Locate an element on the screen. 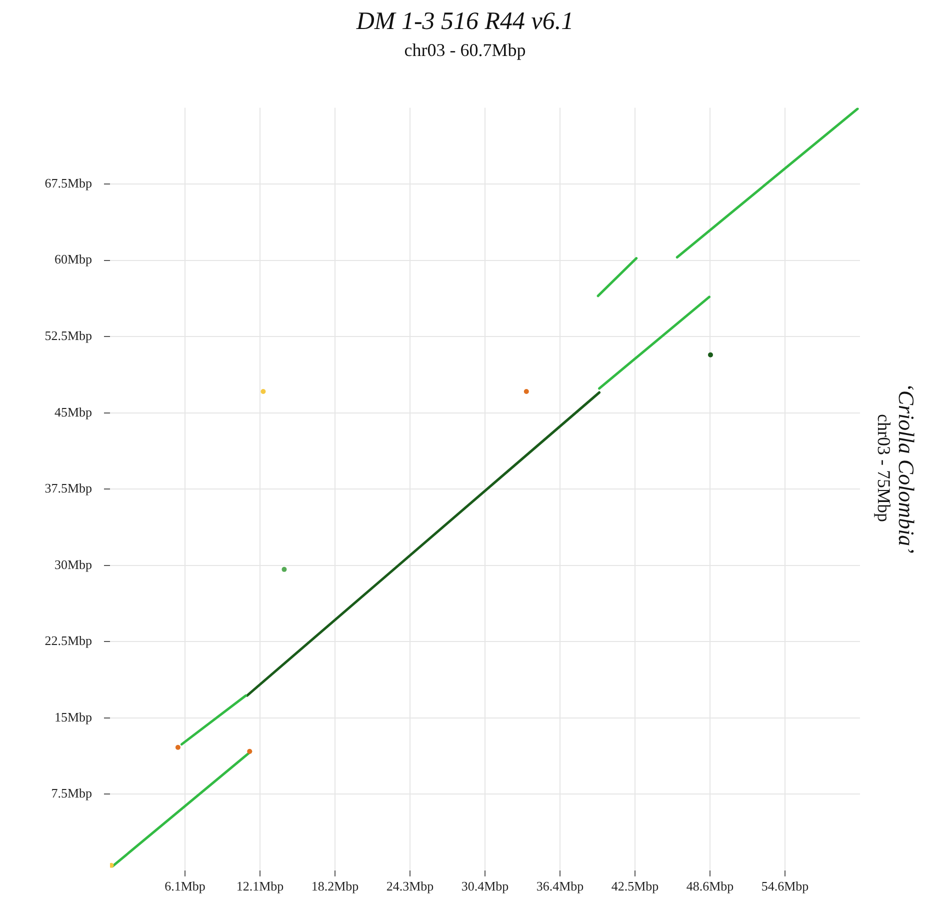 The image size is (930, 908). y-tick-label: 22.5Mbp is located at coordinates (68, 640).